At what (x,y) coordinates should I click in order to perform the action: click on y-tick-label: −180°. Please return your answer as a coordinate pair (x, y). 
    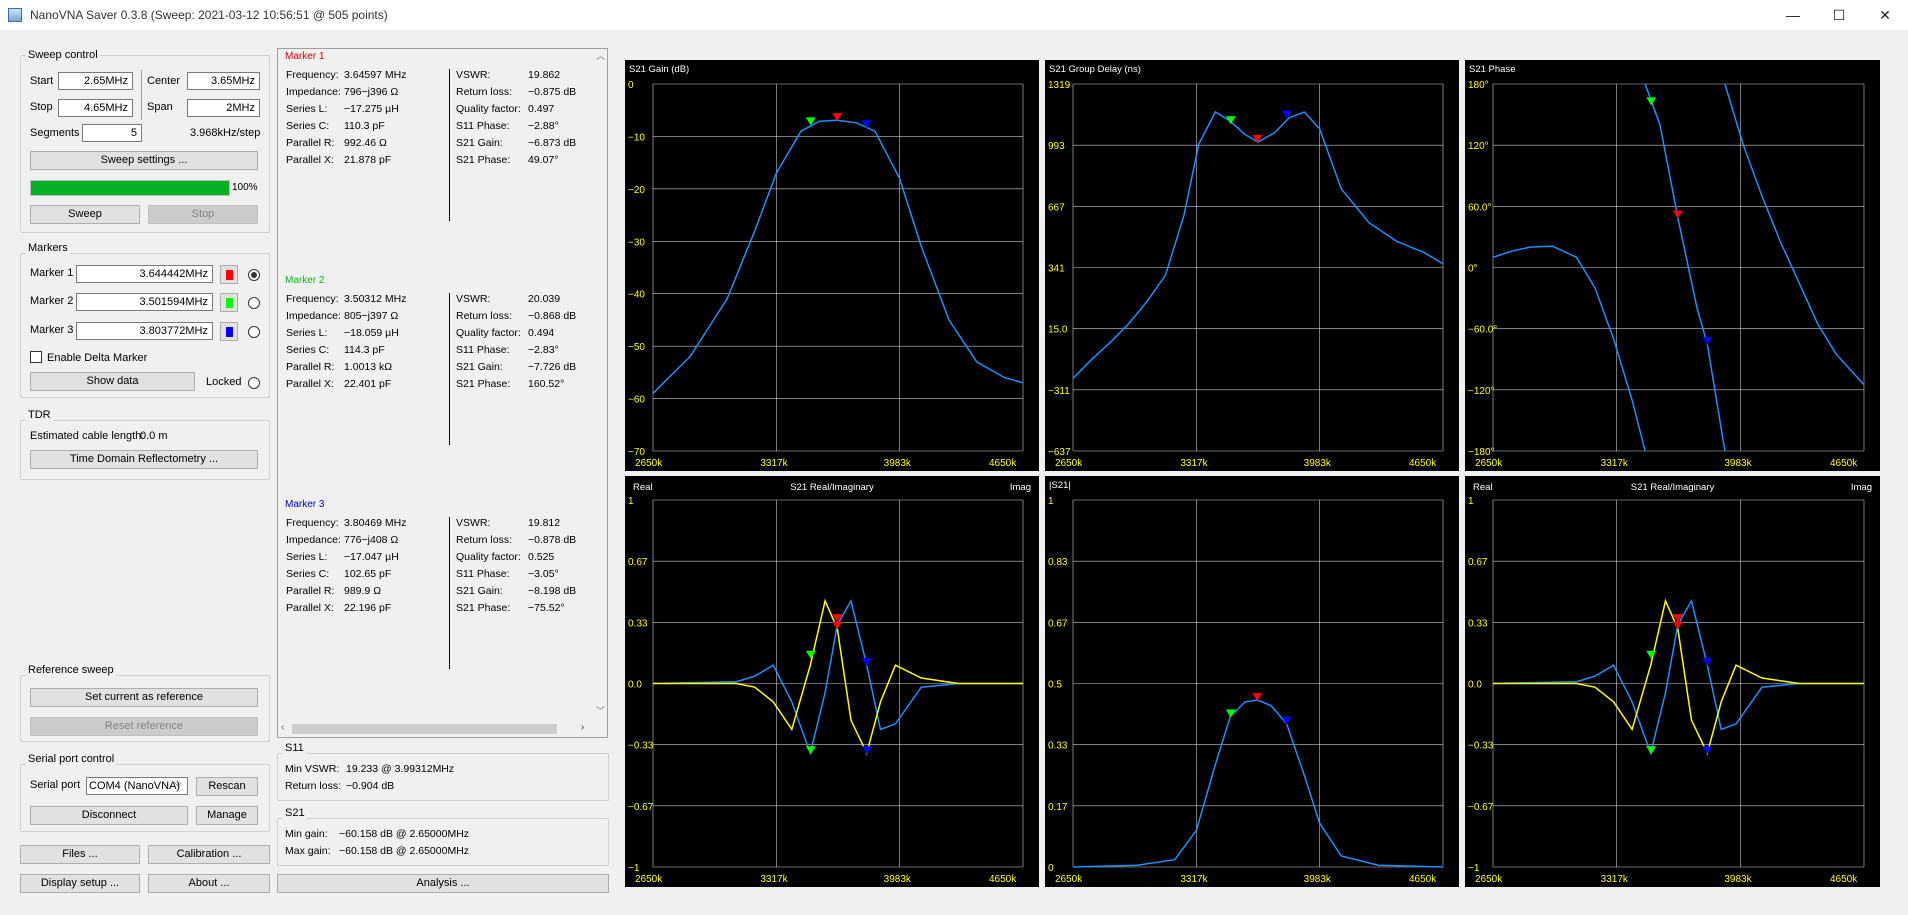
    Looking at the image, I should click on (1481, 452).